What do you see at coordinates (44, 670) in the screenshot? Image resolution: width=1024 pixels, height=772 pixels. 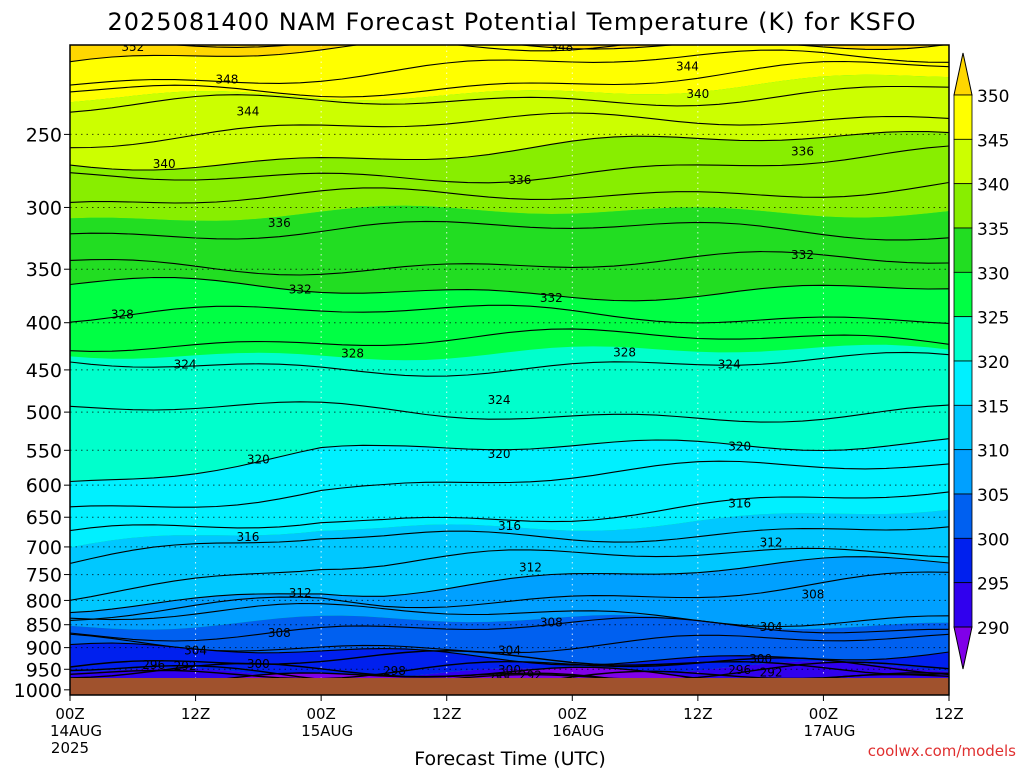 I see `y-tick-label: 950` at bounding box center [44, 670].